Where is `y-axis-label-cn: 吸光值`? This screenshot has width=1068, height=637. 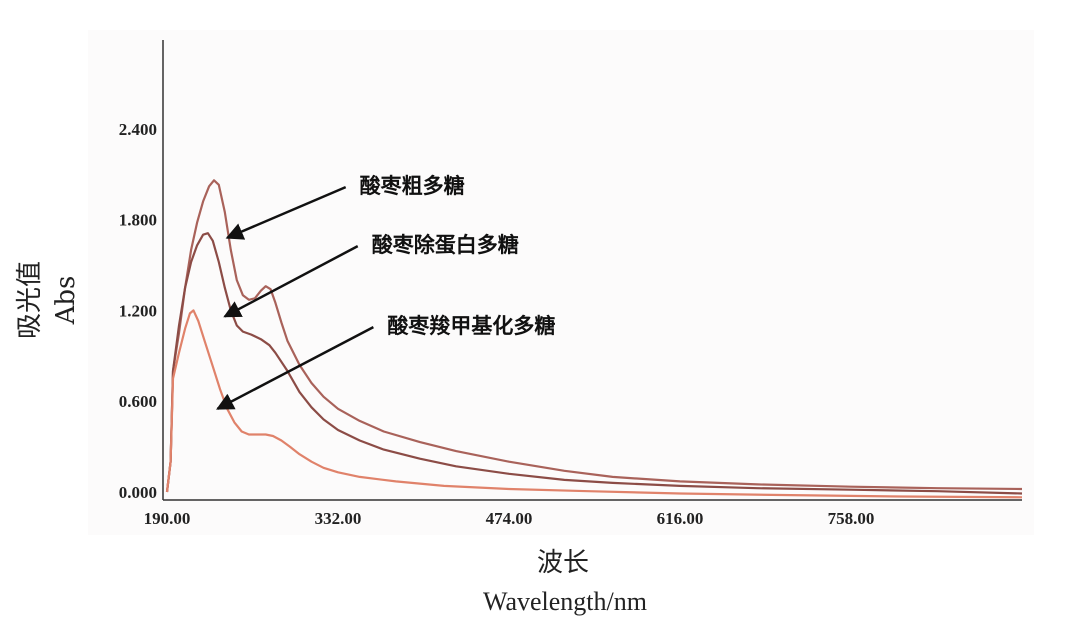
y-axis-label-cn: 吸光值 is located at coordinates (30, 300).